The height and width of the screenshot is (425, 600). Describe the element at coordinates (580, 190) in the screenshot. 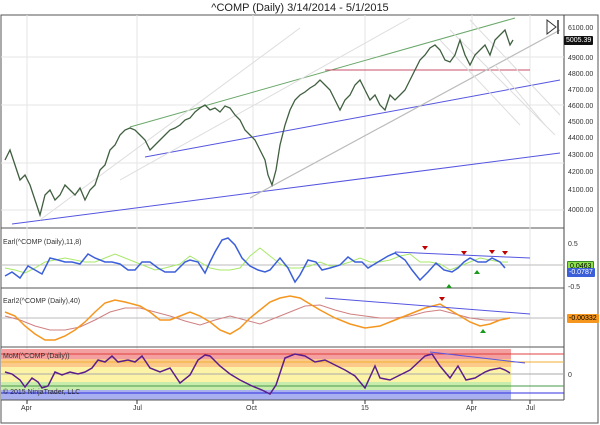

I see `svg-text: 4100.00` at that location.